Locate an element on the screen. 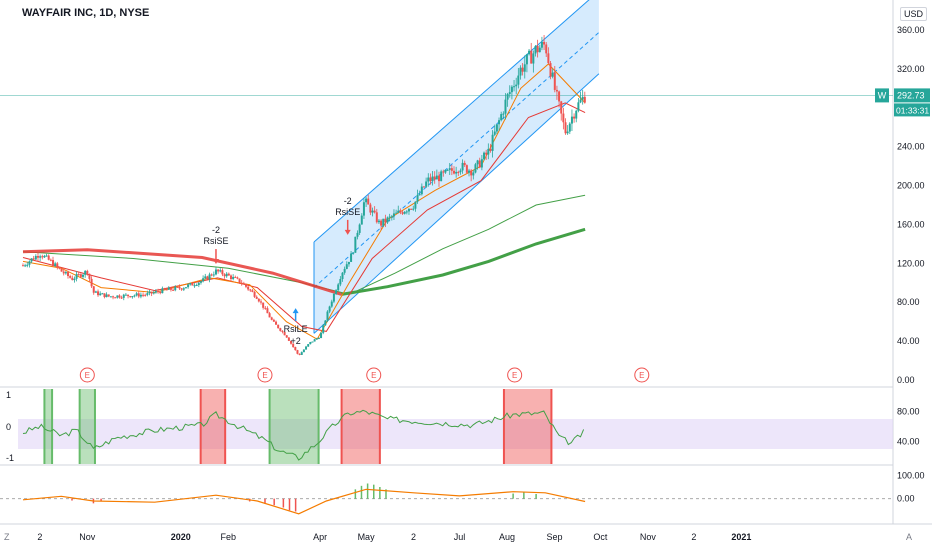 The width and height of the screenshot is (932, 550). chart-title: WAYFAIR INC, 1D, NYSE is located at coordinates (86, 13).